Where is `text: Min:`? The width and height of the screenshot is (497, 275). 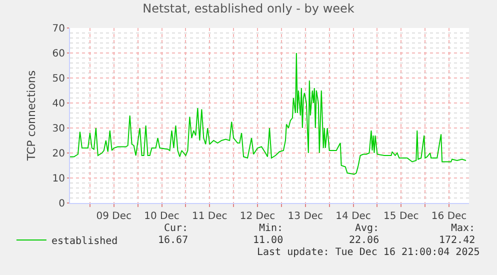 text: Min: is located at coordinates (271, 228).